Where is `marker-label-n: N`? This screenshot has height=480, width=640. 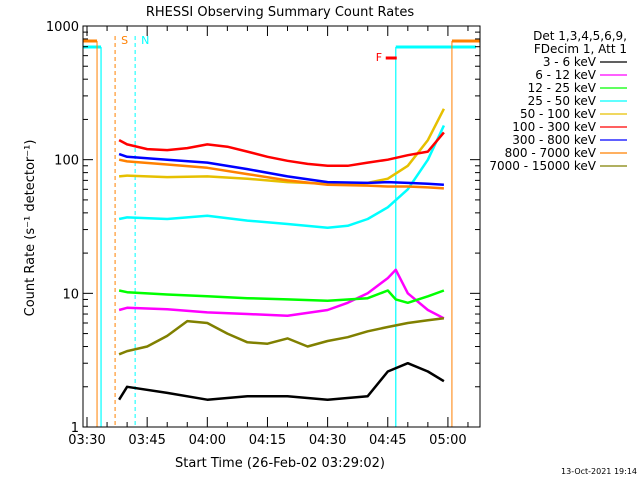
marker-label-n: N is located at coordinates (145, 40).